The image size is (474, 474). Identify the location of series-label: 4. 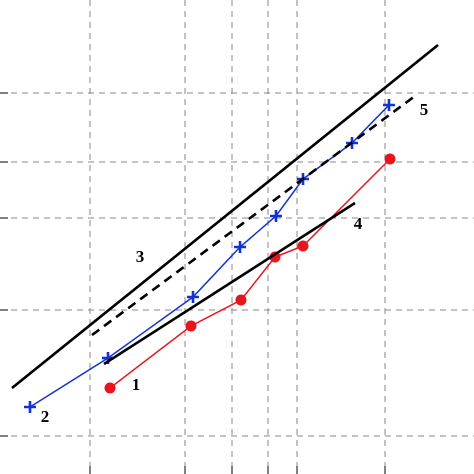
(358, 223).